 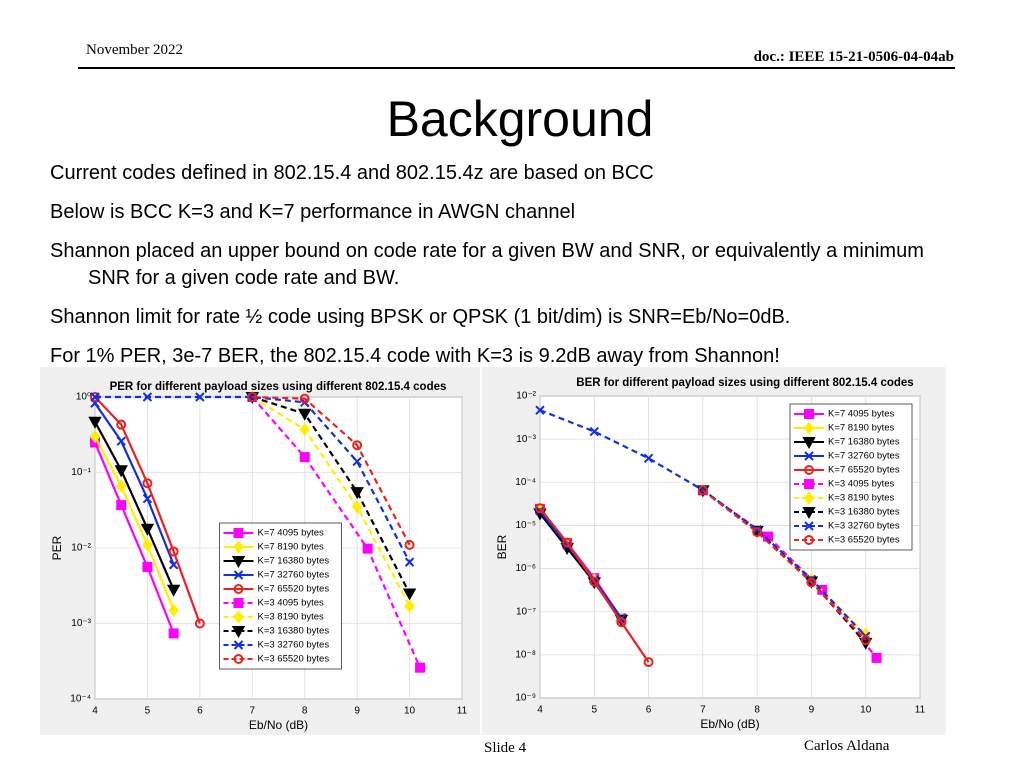 What do you see at coordinates (525, 568) in the screenshot?
I see `y-tick-label: 10⁻⁶` at bounding box center [525, 568].